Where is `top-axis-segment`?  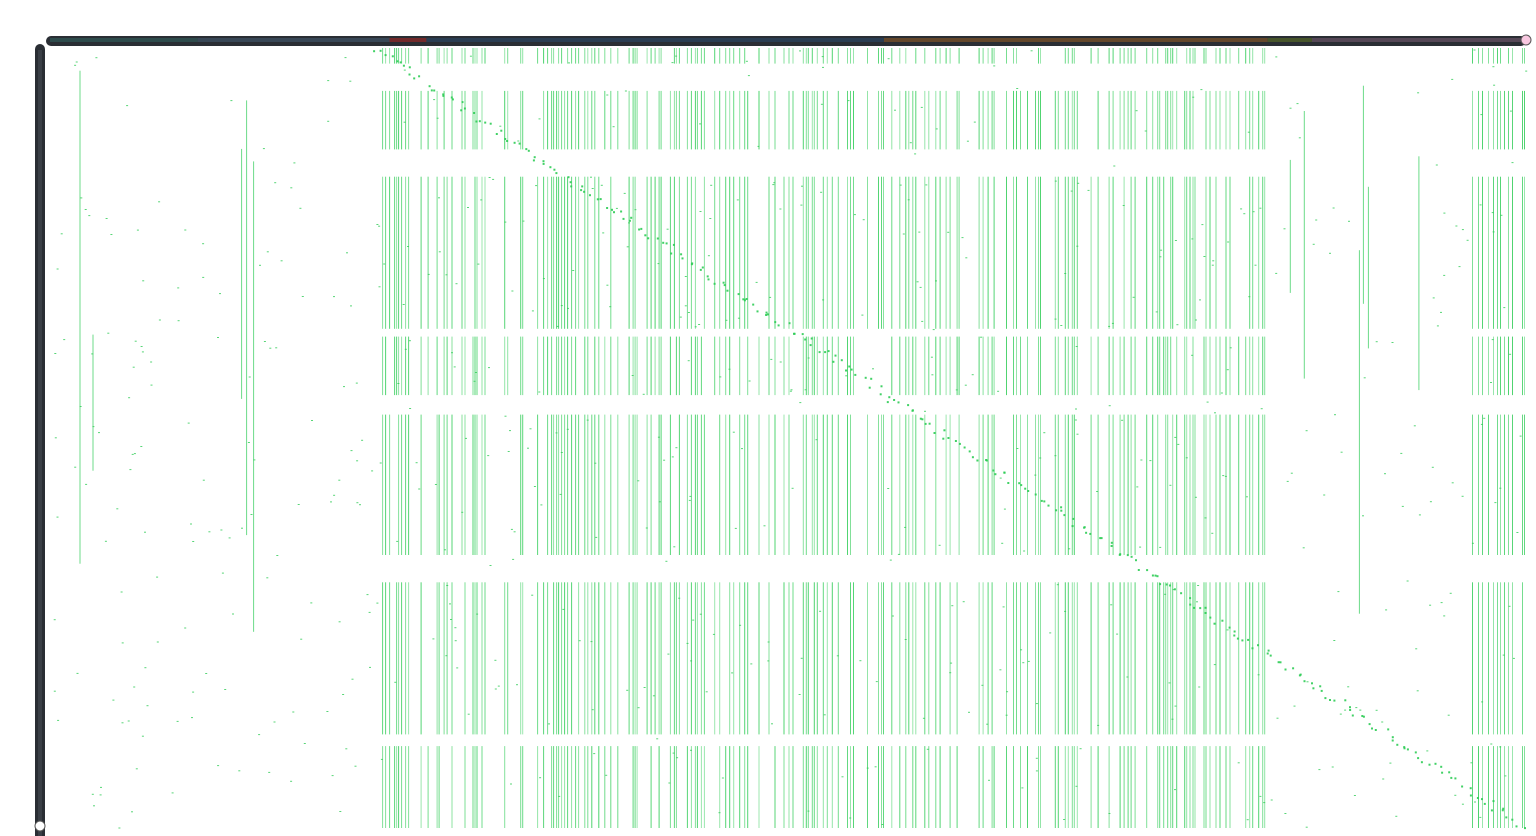
top-axis-segment is located at coordinates (293, 40).